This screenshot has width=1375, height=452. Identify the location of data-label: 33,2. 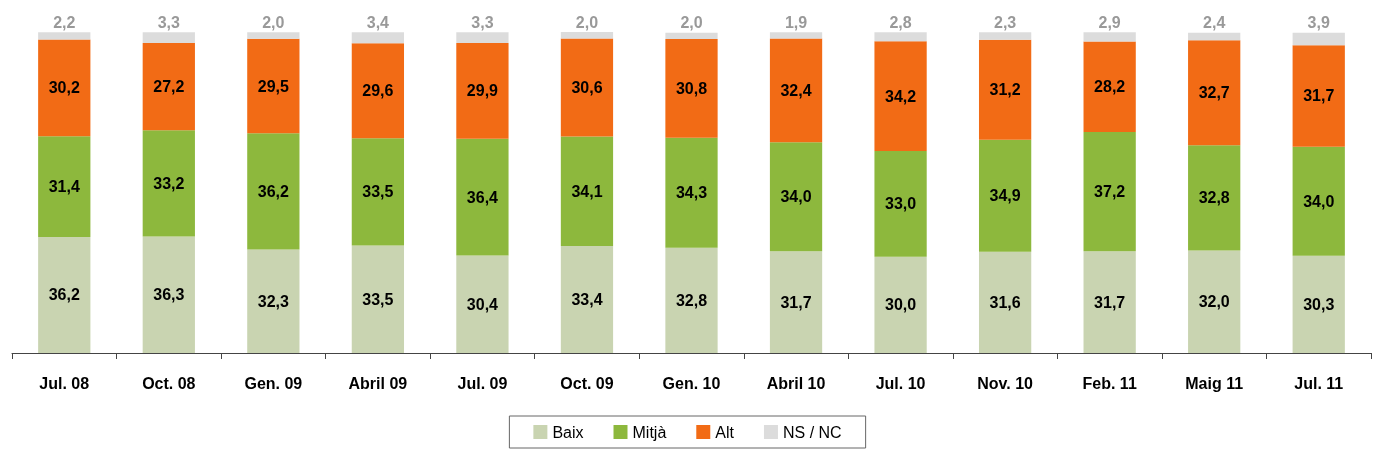
(169, 183).